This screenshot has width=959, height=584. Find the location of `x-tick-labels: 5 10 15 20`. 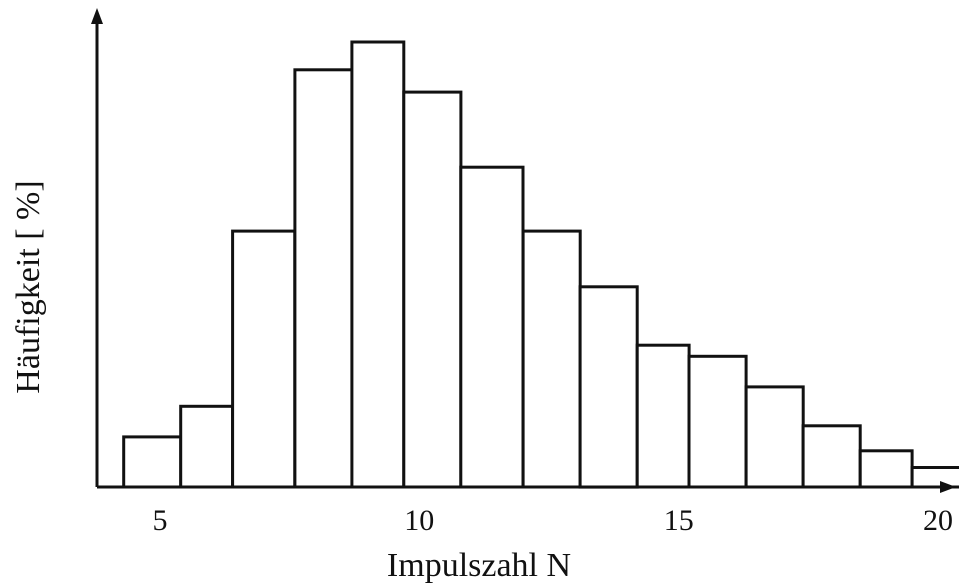

x-tick-labels: 5 10 15 20 is located at coordinates (553, 520).